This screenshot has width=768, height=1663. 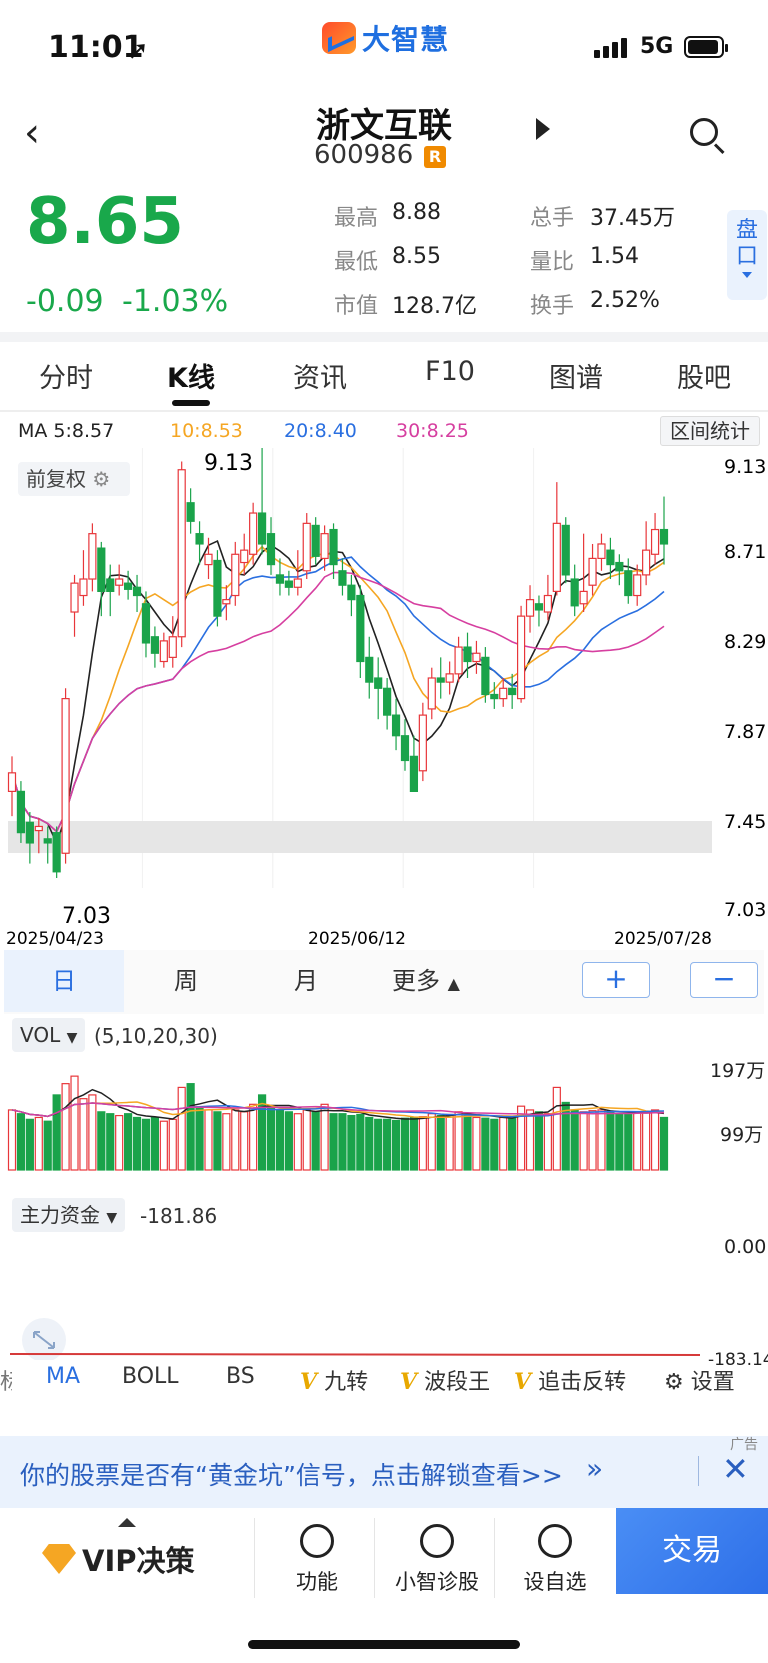 I want to click on stock-code: 600986, so click(x=364, y=155).